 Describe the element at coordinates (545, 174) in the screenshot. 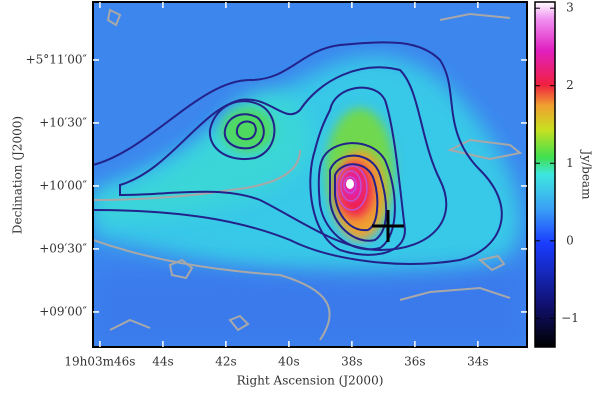

I see `colorbar` at that location.